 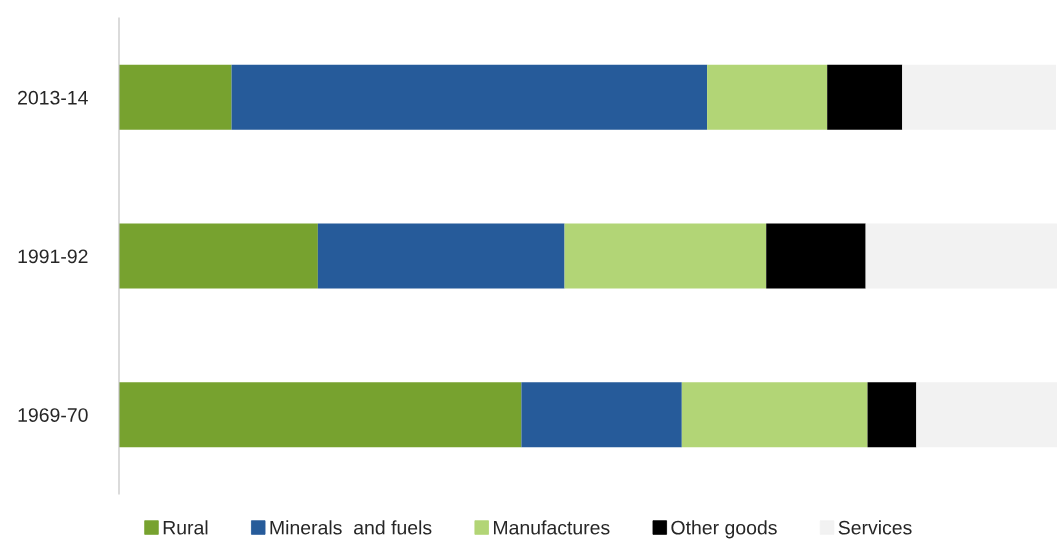 I want to click on y-tick-label: 1969-70, so click(x=53, y=415).